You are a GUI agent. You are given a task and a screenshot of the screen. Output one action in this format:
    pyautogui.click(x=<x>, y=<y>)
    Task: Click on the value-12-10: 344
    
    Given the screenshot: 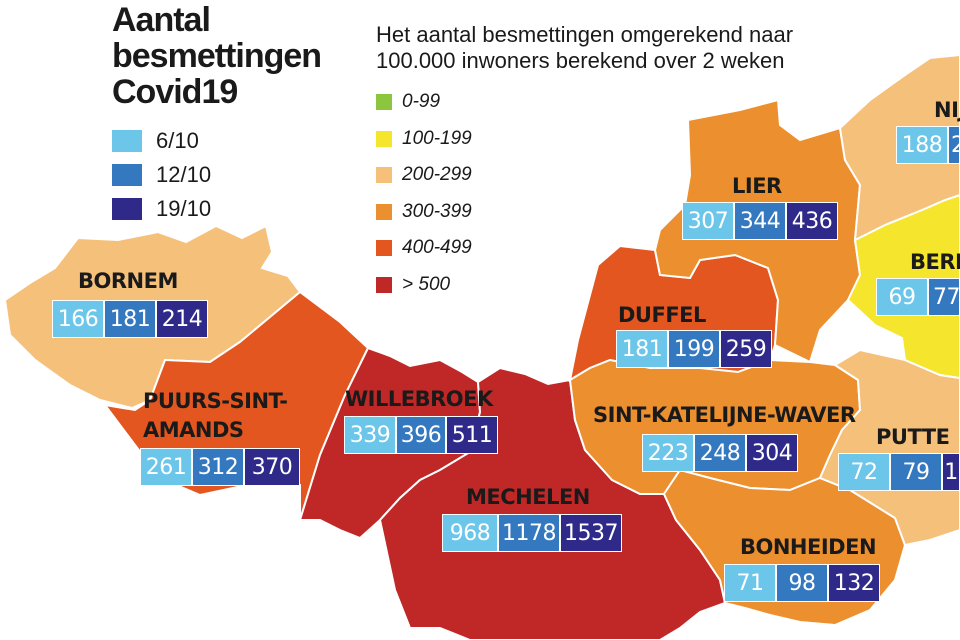 What is the action you would take?
    pyautogui.click(x=760, y=221)
    